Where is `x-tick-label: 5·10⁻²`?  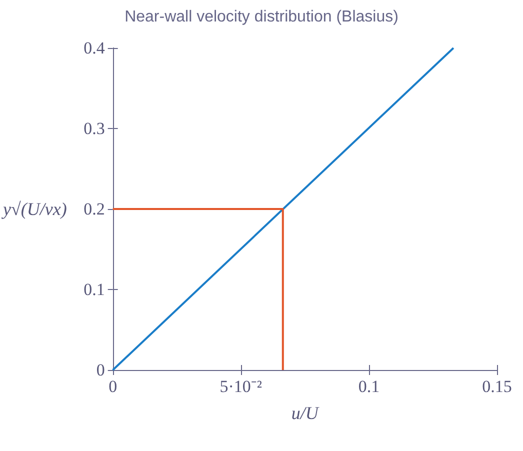
x-tick-label: 5·10⁻² is located at coordinates (241, 386).